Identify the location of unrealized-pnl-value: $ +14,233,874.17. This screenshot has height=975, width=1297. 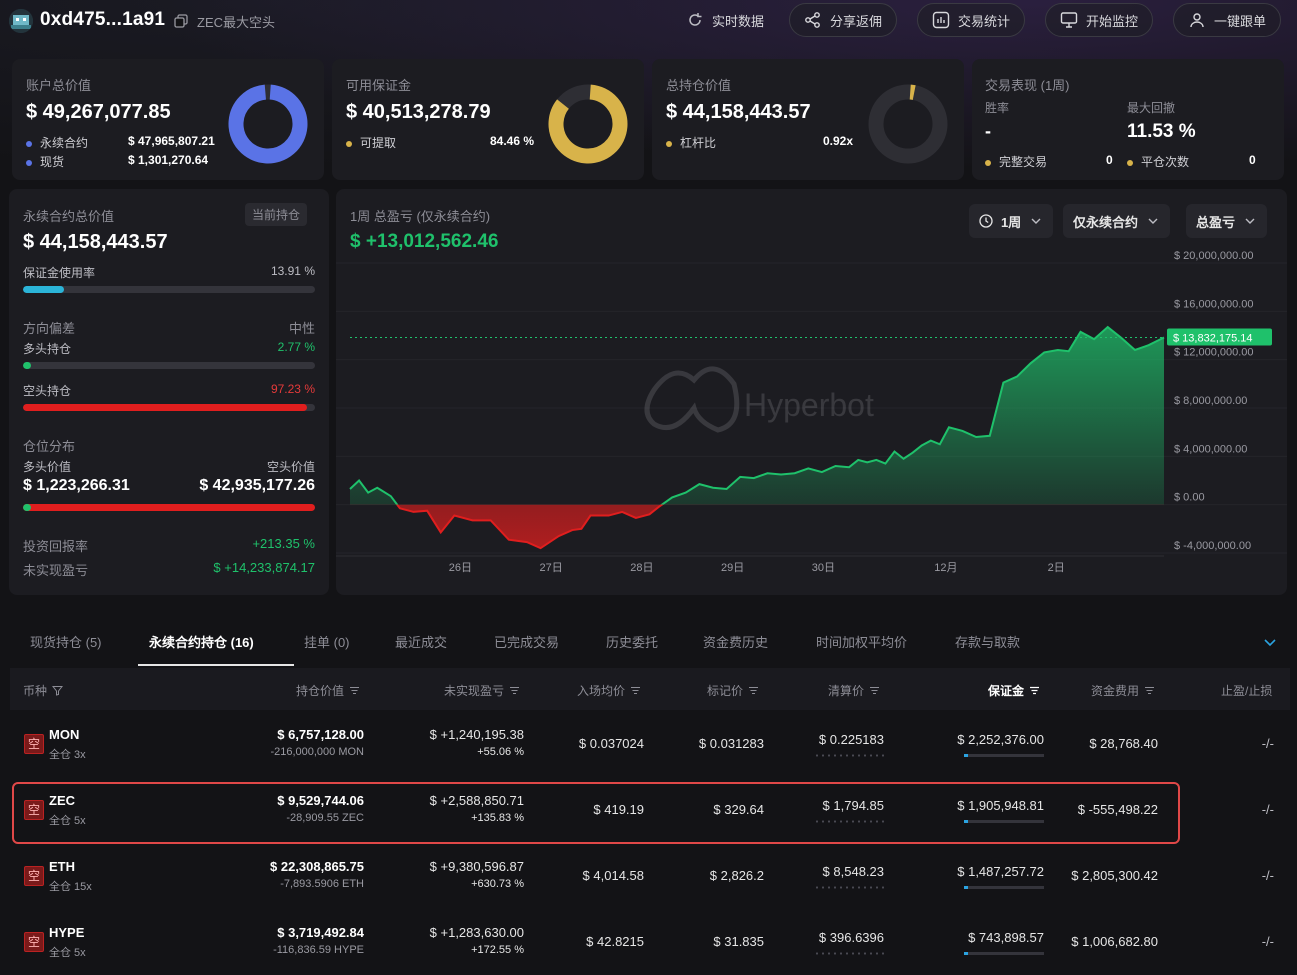
(264, 567).